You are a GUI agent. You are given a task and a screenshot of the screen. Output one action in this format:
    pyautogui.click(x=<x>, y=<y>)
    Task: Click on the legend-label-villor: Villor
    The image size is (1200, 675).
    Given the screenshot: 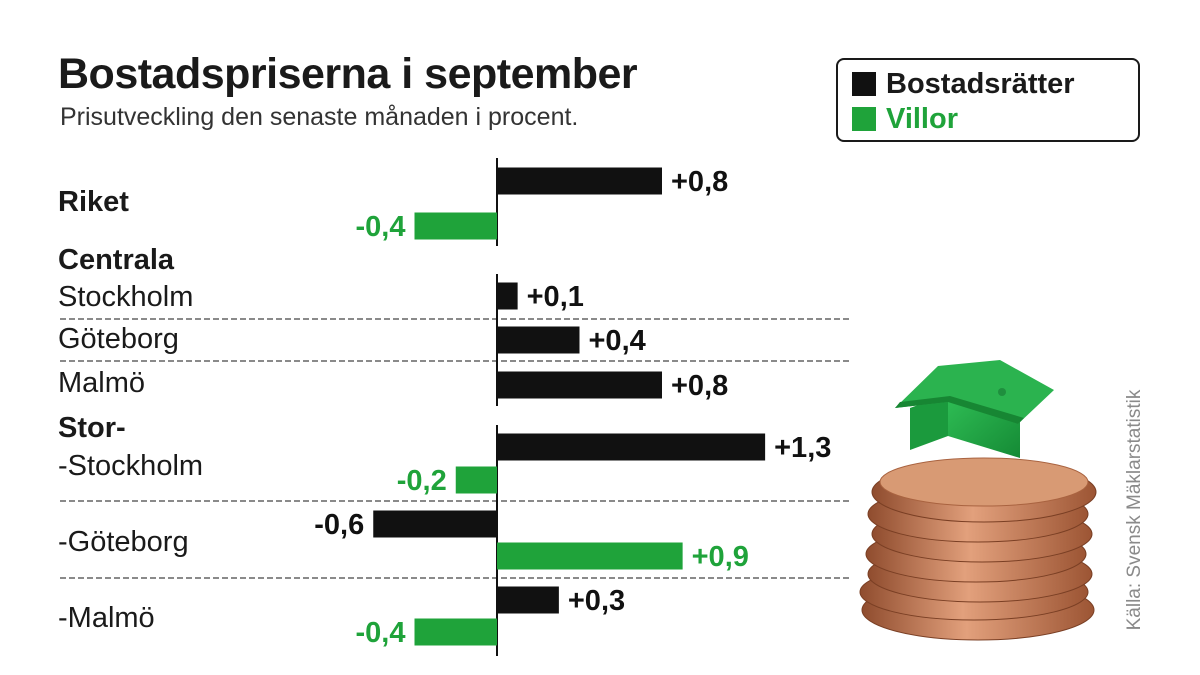 What is the action you would take?
    pyautogui.click(x=922, y=118)
    